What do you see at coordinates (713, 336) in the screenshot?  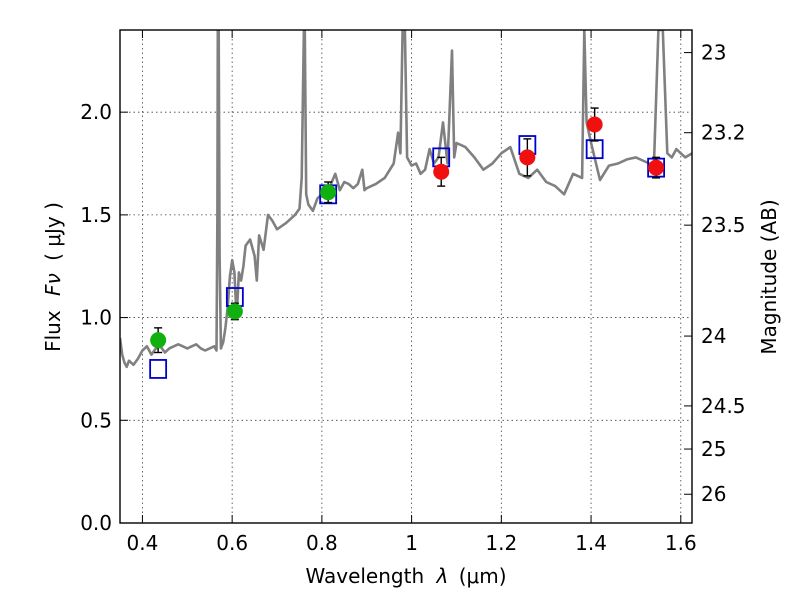 I see `right-tick-label: 24` at bounding box center [713, 336].